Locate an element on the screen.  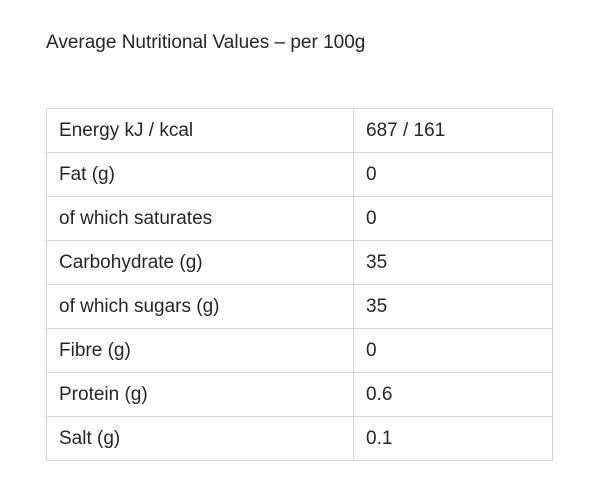
table-row-fat: Fat (g) 0 is located at coordinates (299, 174).